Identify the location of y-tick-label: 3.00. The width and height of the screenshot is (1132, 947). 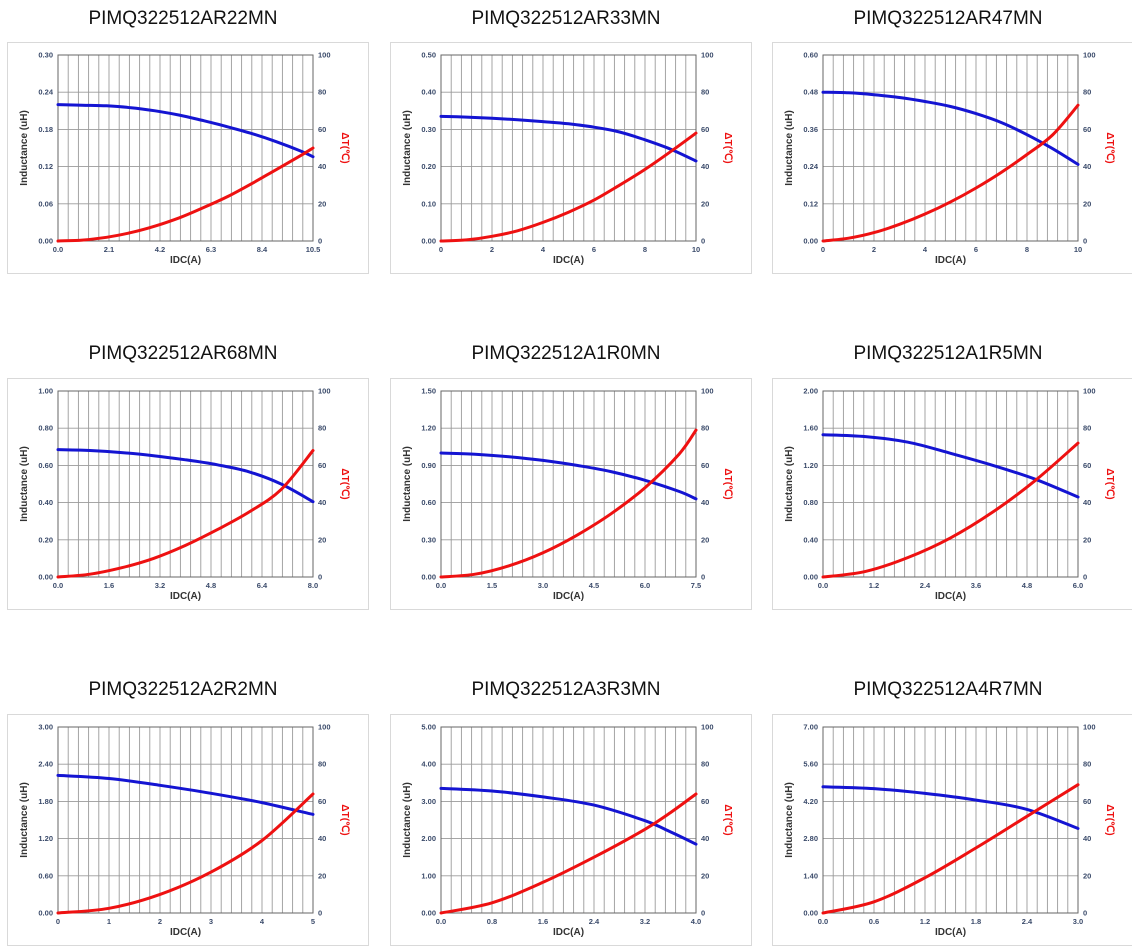
(428, 801).